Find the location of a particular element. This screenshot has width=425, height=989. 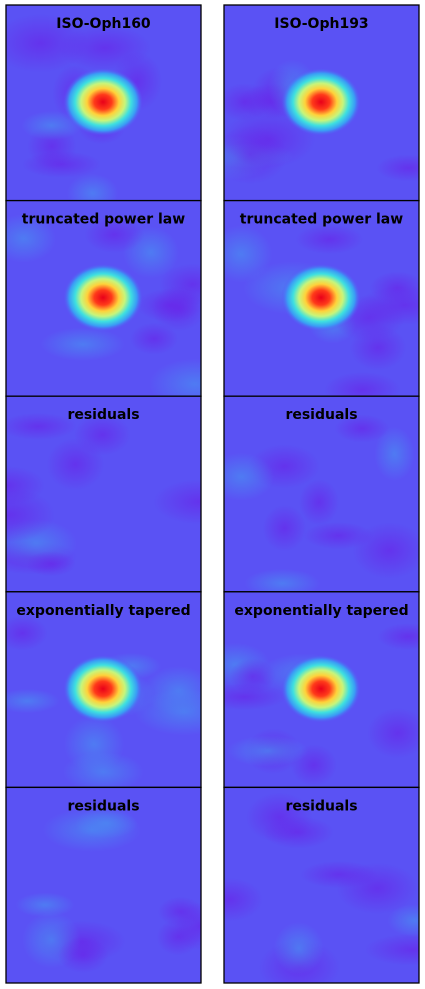

image-panel: ISO-Oph193 is located at coordinates (321, 103).